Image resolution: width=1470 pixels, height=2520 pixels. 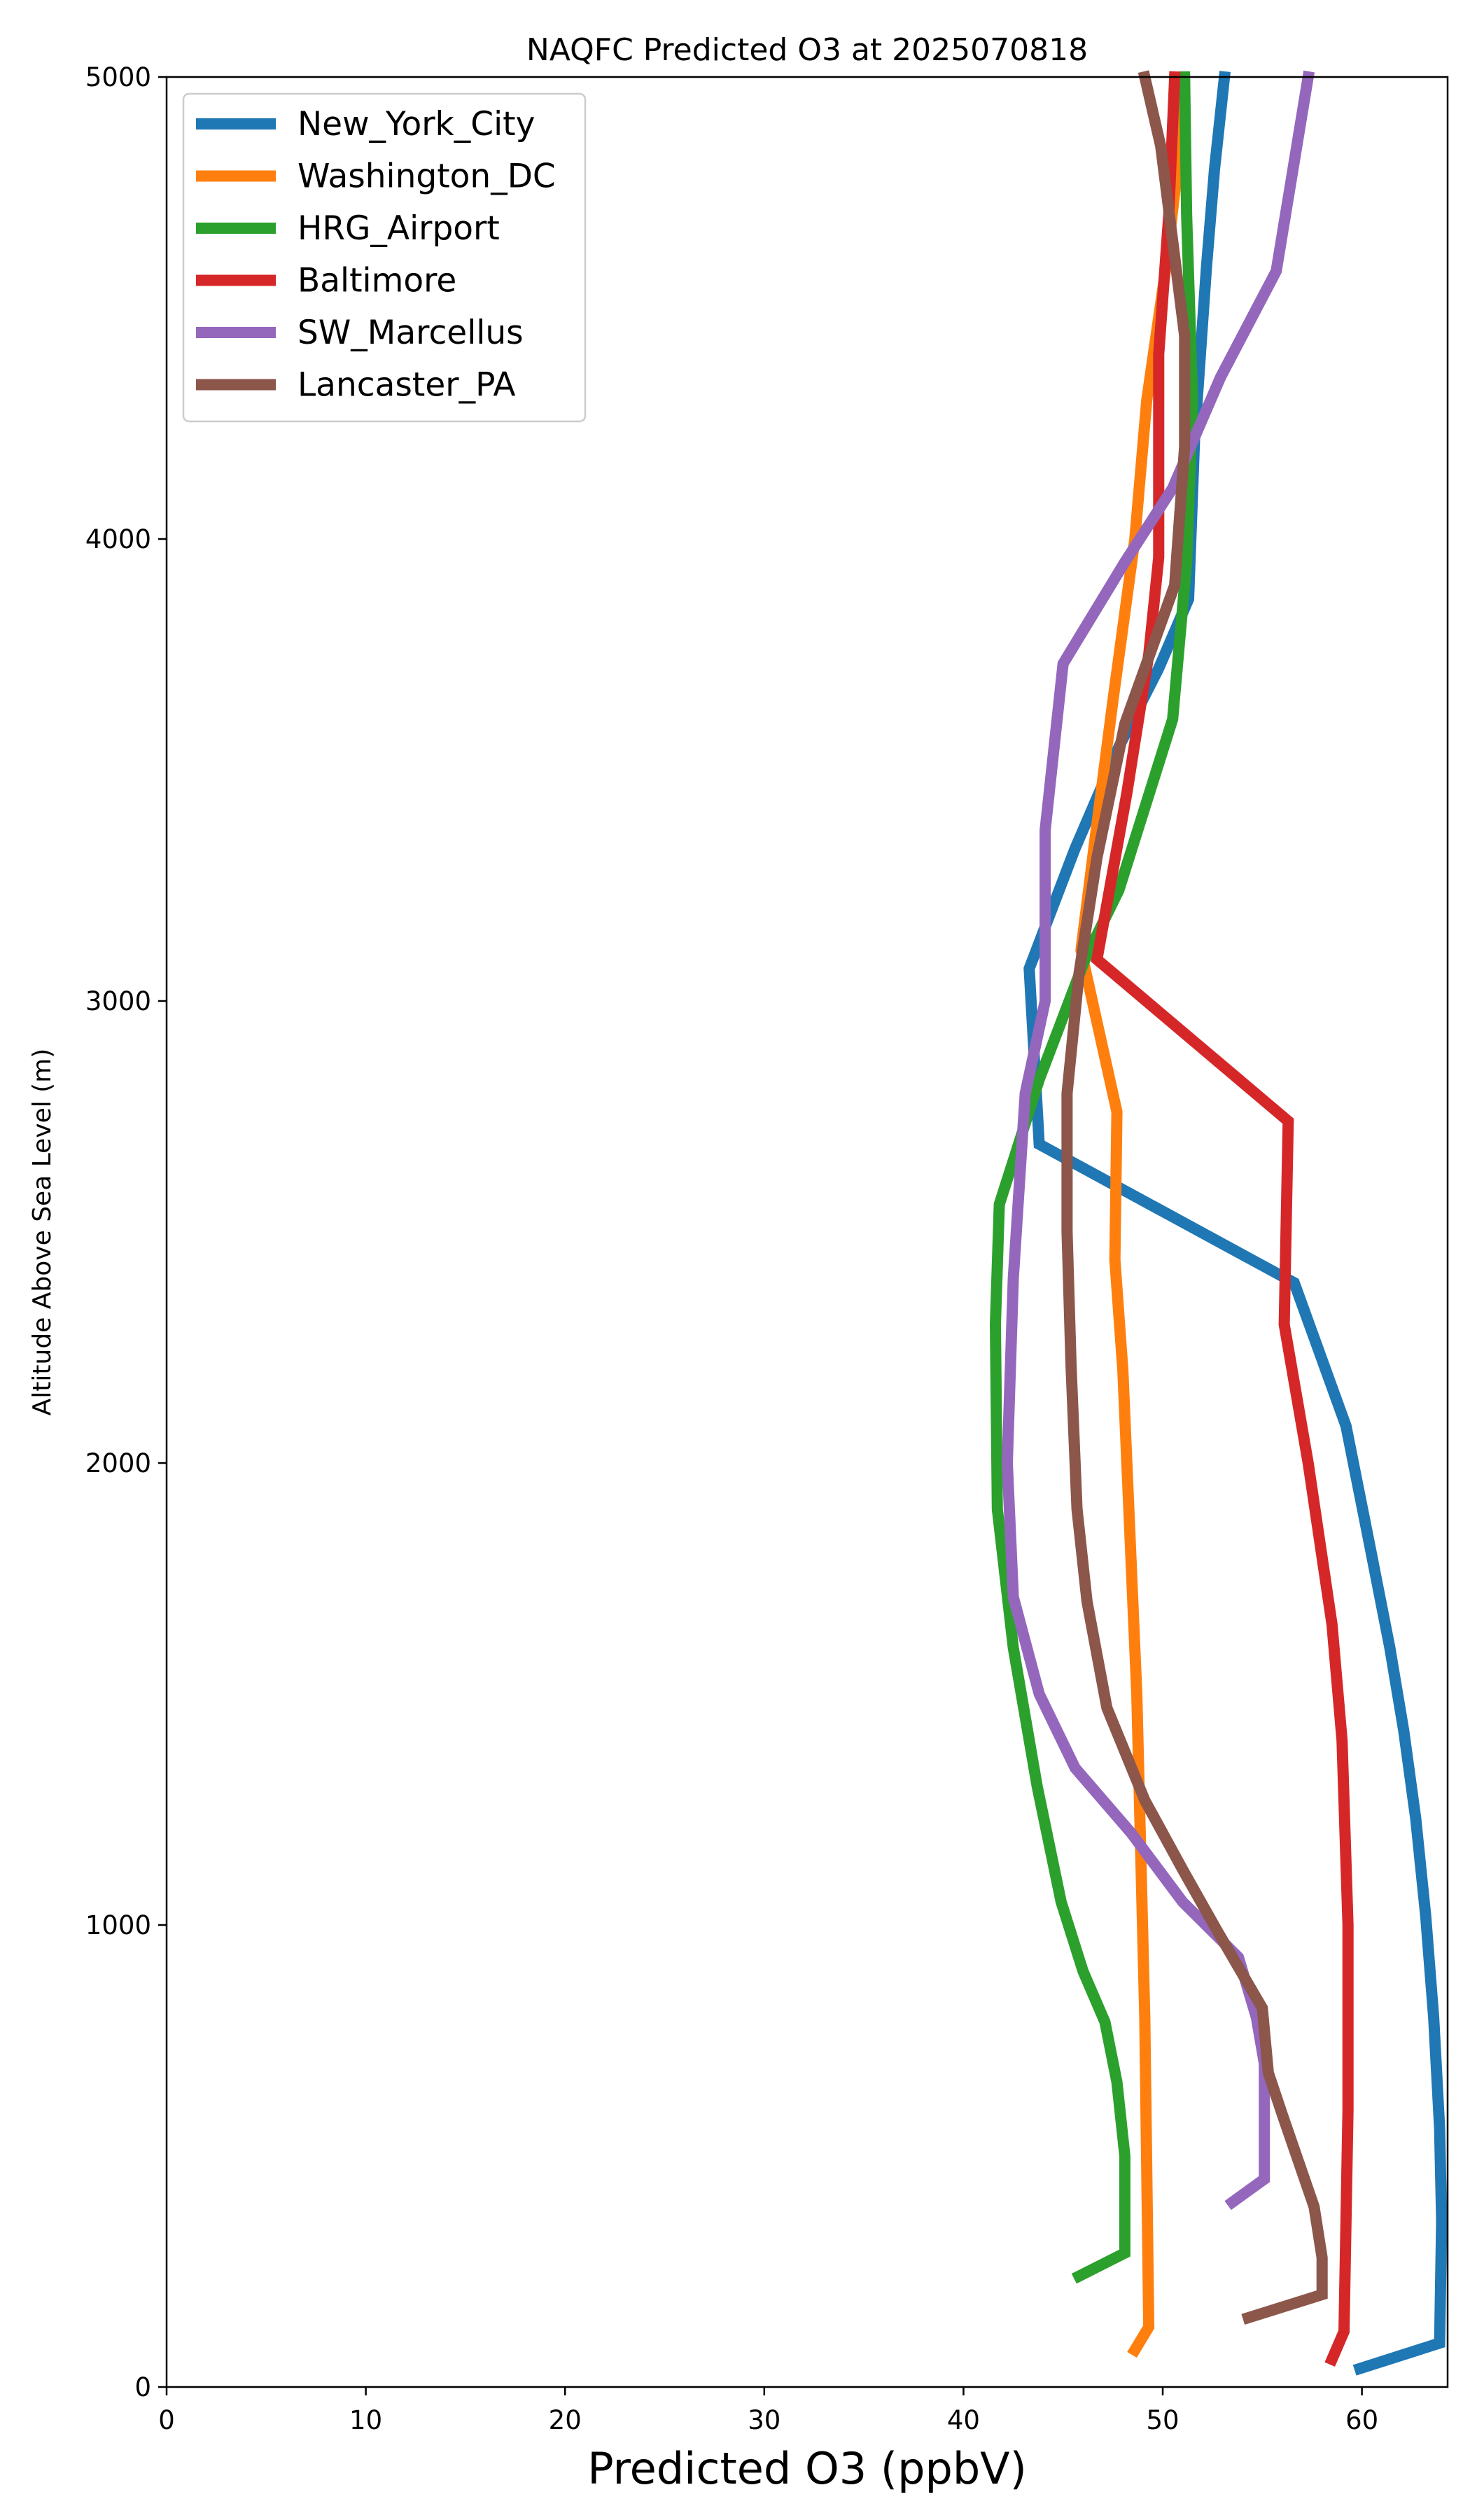 What do you see at coordinates (166, 2420) in the screenshot?
I see `x-tick-label: 0` at bounding box center [166, 2420].